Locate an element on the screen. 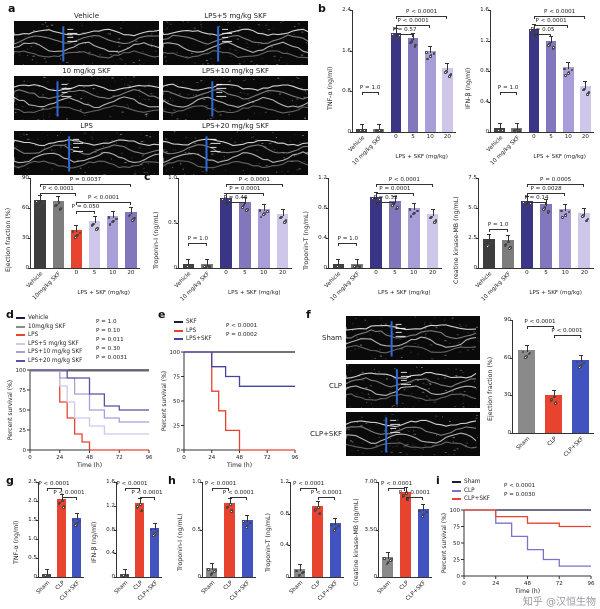 Image resolution: width=600 pixels, height=609 pixels. legend-item: LPS+10 mg/kg SKF is located at coordinates (49, 352).